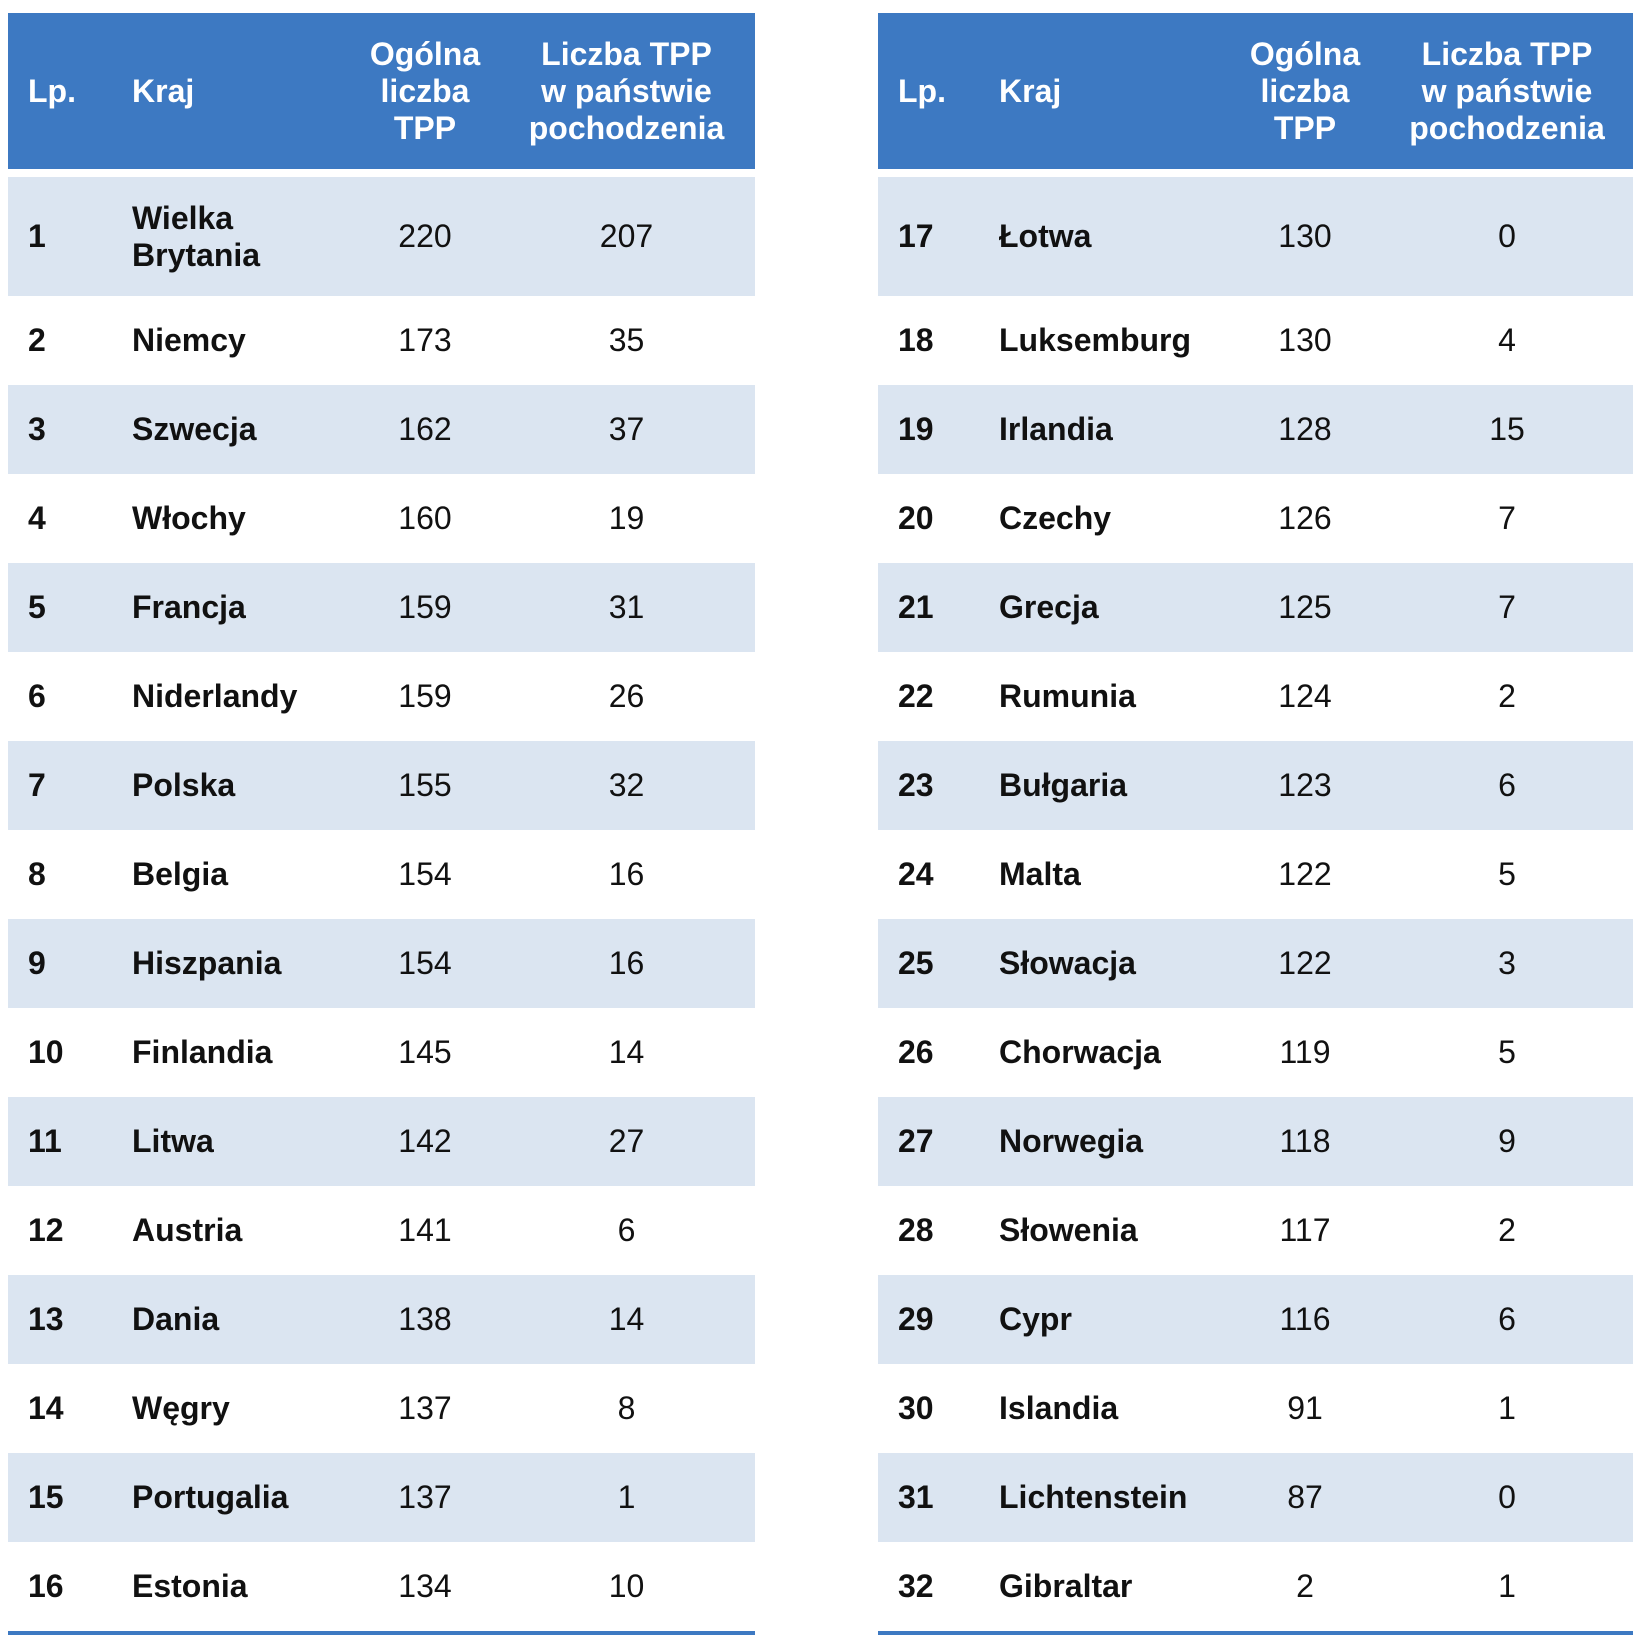  I want to click on cell-lp: 21, so click(928, 607).